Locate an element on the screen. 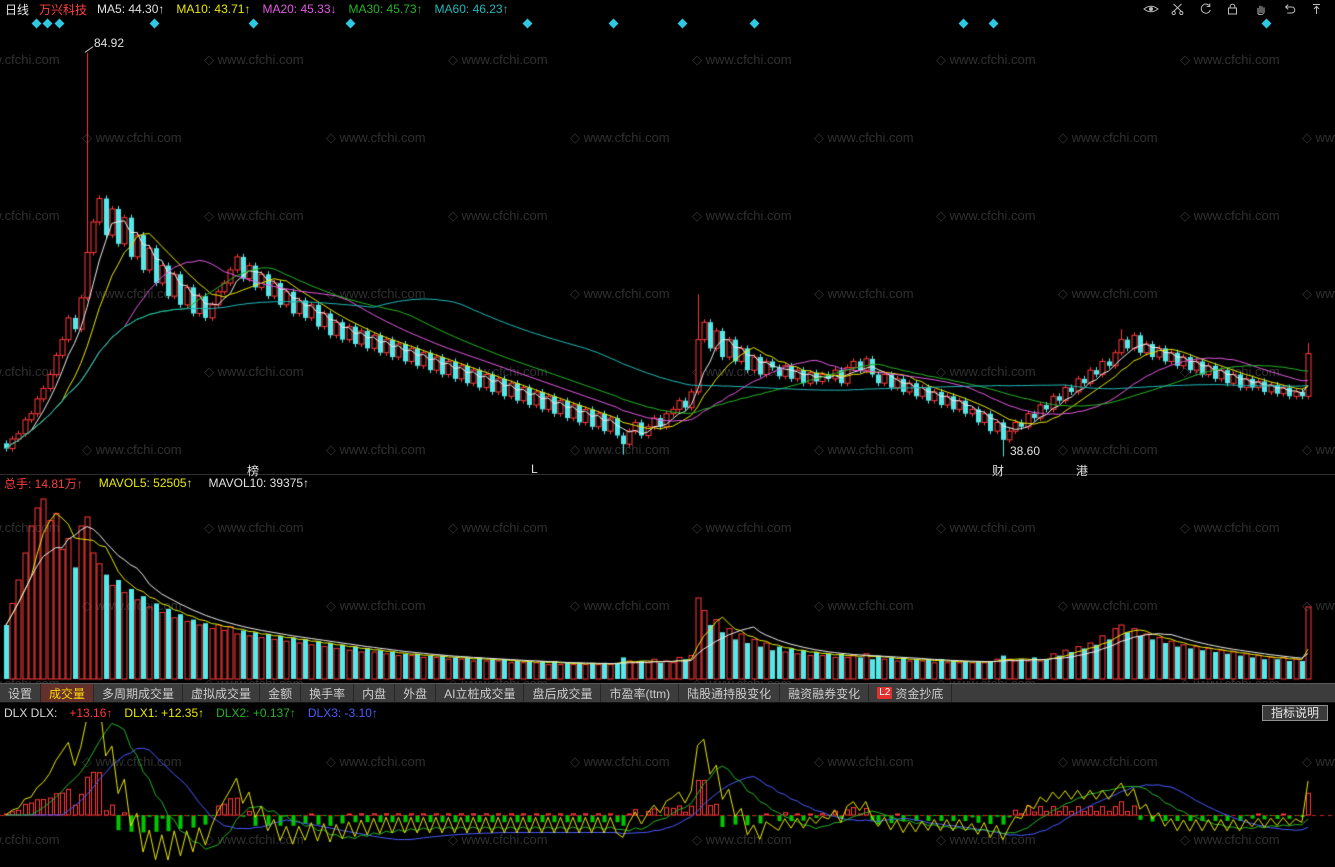 The height and width of the screenshot is (867, 1335). ma-legend-item: MA30: 45.73↑ is located at coordinates (385, 9).